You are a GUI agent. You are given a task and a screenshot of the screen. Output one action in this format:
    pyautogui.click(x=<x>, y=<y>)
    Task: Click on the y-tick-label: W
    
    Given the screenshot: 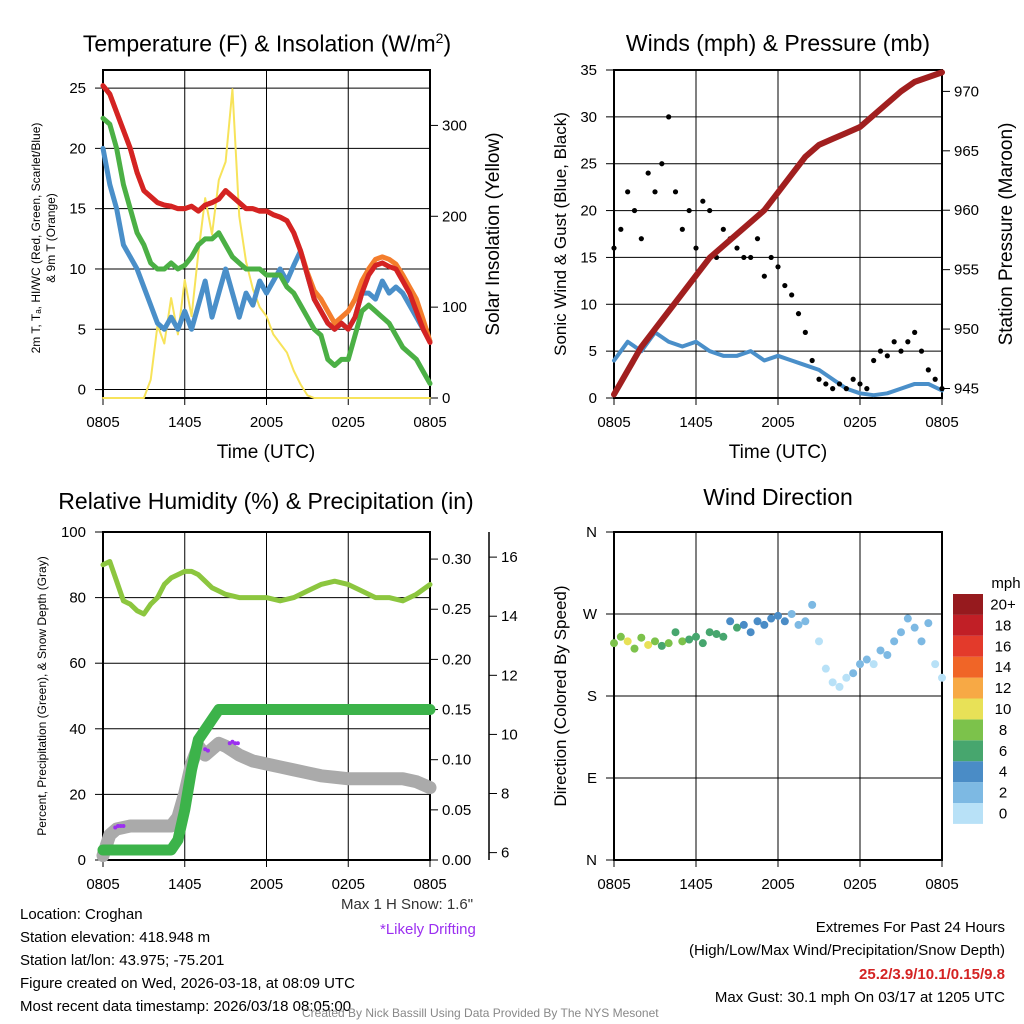 What is the action you would take?
    pyautogui.click(x=590, y=614)
    